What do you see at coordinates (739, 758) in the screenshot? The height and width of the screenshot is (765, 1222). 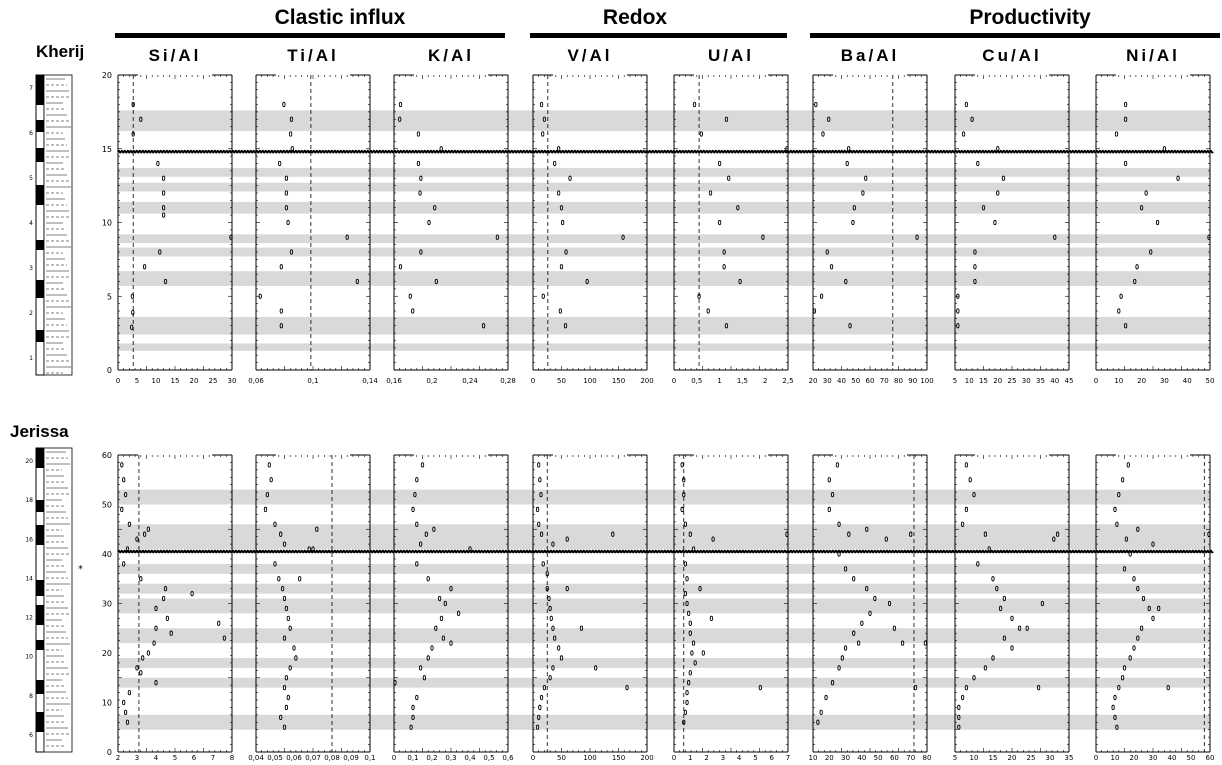 I see `jerissa-u-al-x-tick-label: 4` at bounding box center [739, 758].